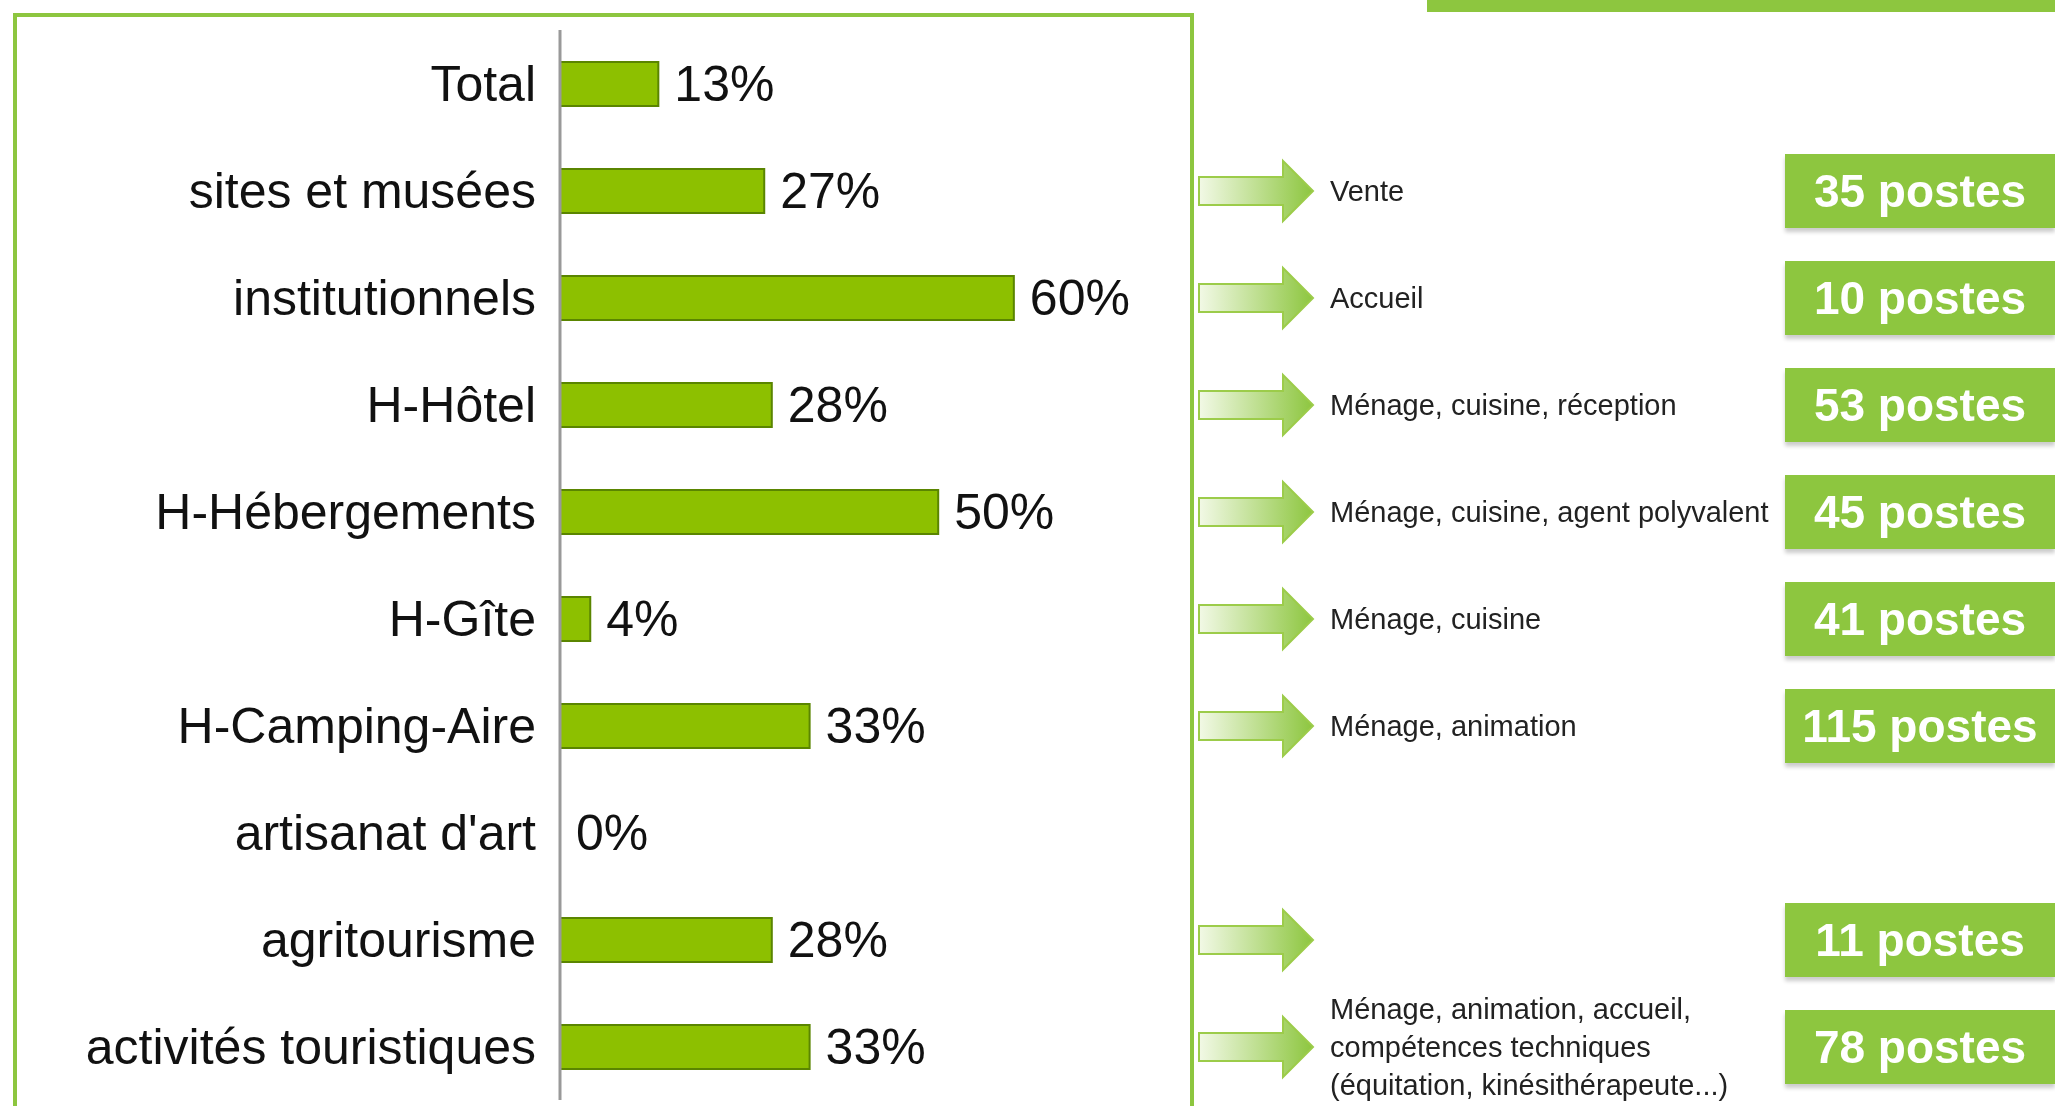  What do you see at coordinates (1530, 1047) in the screenshot?
I see `text: Ménage, animation, accueil, compétences techniques (équitation, kinésithérapeute...)` at bounding box center [1530, 1047].